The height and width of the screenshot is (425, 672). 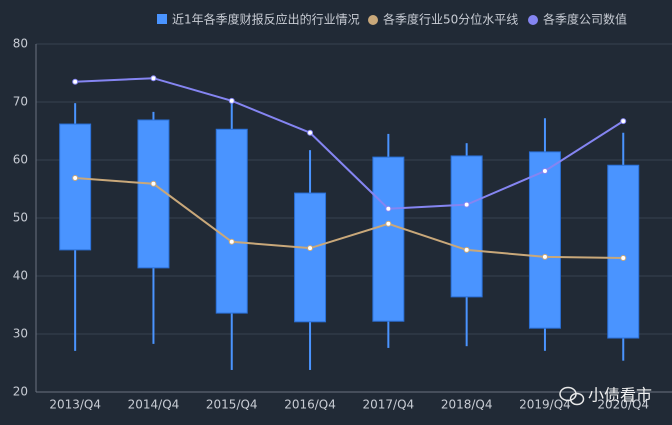 What do you see at coordinates (620, 395) in the screenshot?
I see `watermark: 小债看市` at bounding box center [620, 395].